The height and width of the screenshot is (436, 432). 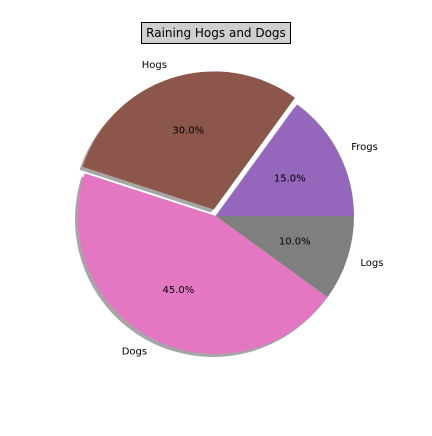 I want to click on slice-label-logs: Logs, so click(x=371, y=263).